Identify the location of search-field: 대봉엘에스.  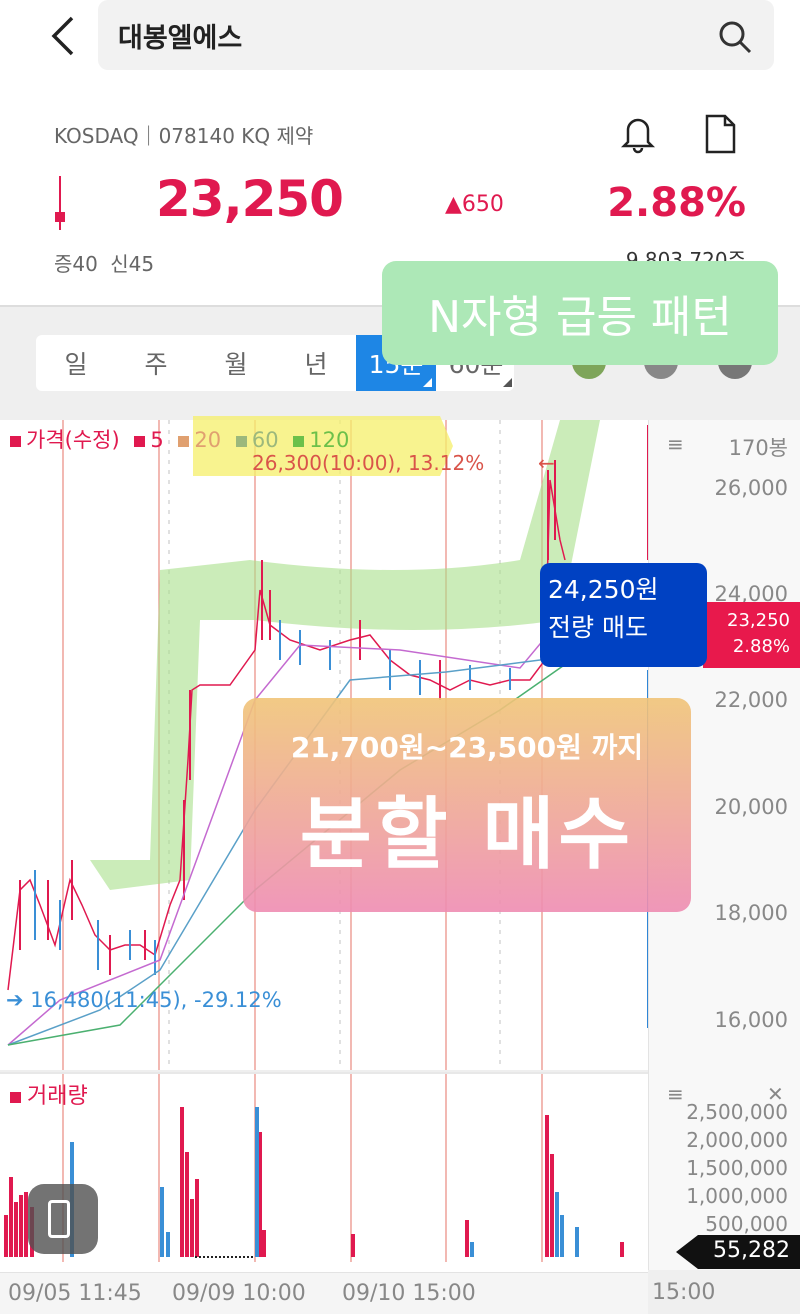
(436, 35).